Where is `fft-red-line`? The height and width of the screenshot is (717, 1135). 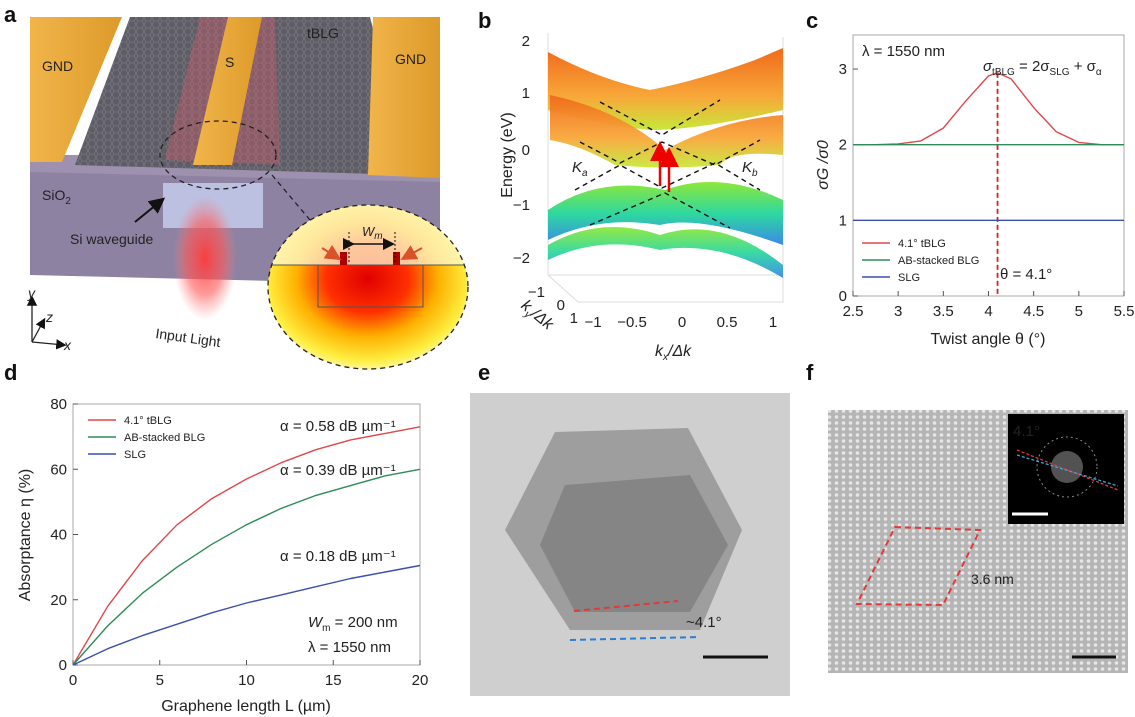
fft-red-line is located at coordinates (1067, 470).